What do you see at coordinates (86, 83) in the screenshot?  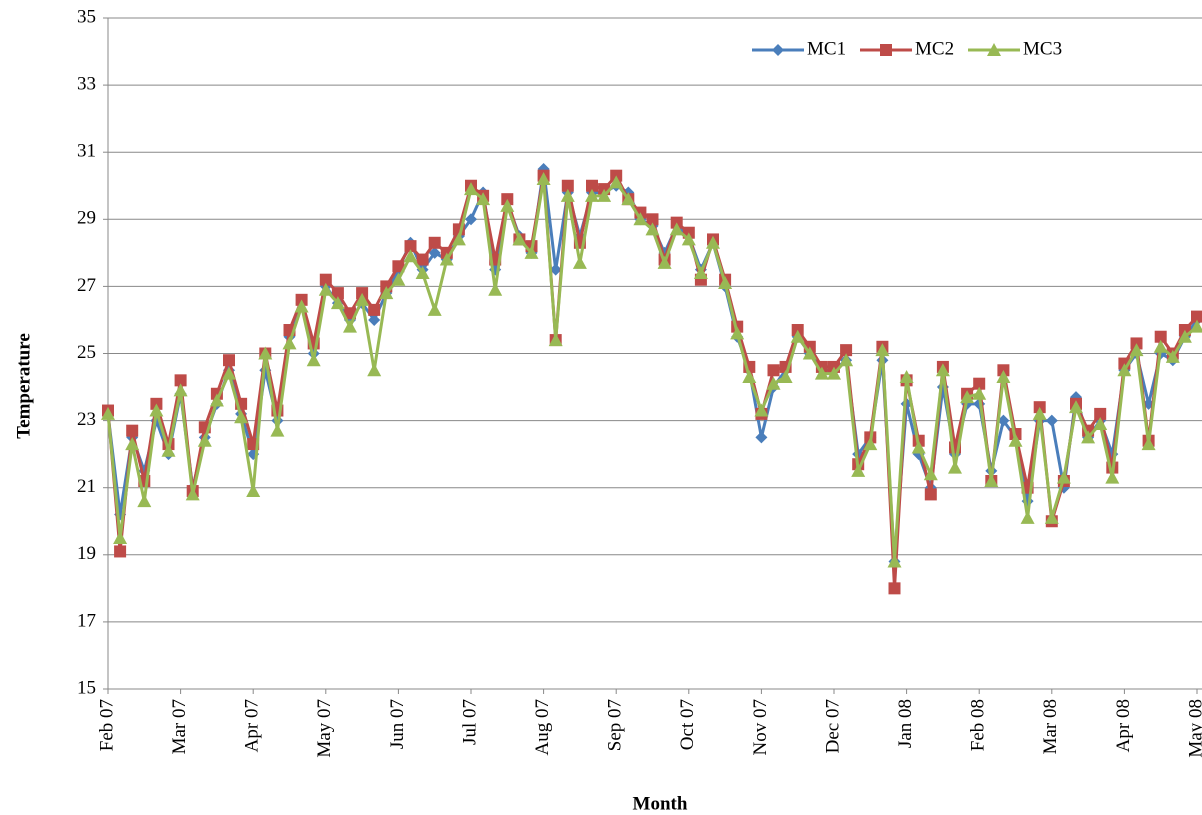 I see `y-tick-label: 33` at bounding box center [86, 83].